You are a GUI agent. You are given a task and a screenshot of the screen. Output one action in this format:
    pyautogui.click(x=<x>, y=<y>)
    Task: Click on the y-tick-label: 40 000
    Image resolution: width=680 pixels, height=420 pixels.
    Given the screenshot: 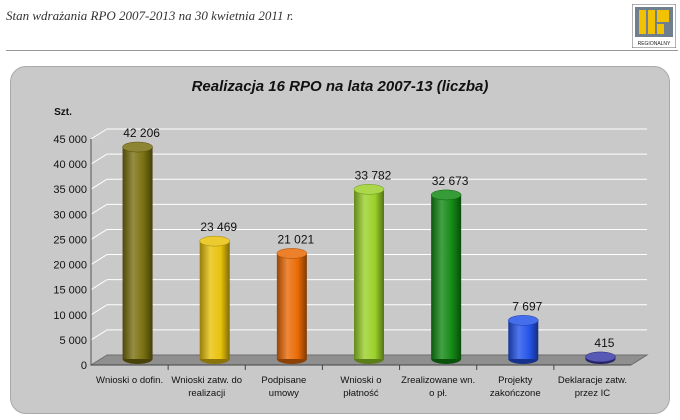 What is the action you would take?
    pyautogui.click(x=70, y=165)
    